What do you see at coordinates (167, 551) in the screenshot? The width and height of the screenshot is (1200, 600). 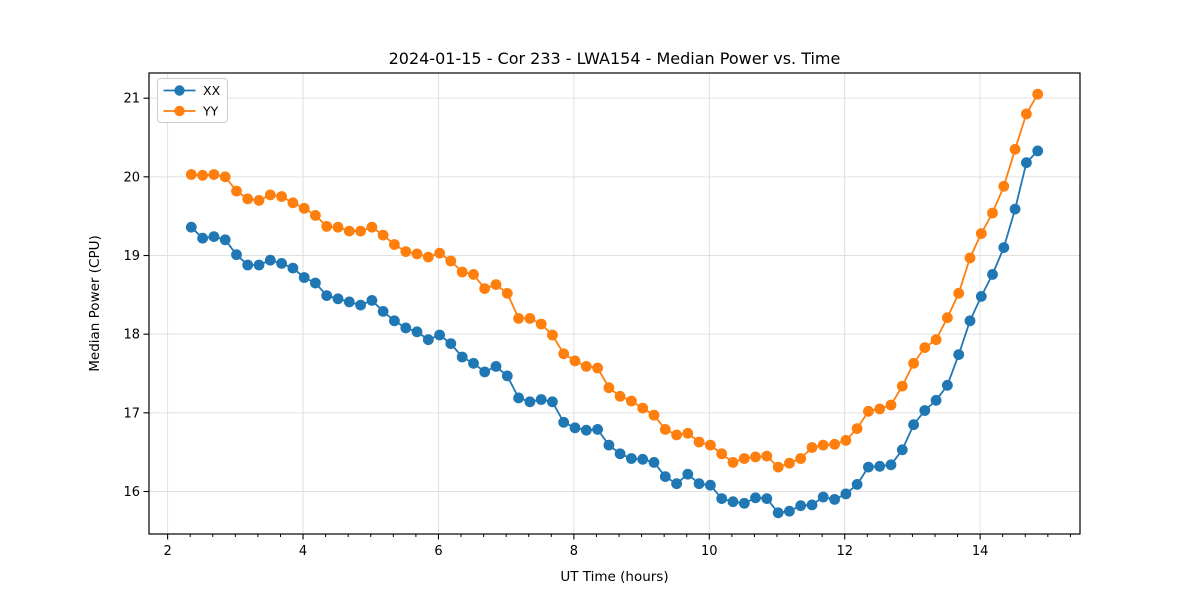 I see `x-tick-label: 2` at bounding box center [167, 551].